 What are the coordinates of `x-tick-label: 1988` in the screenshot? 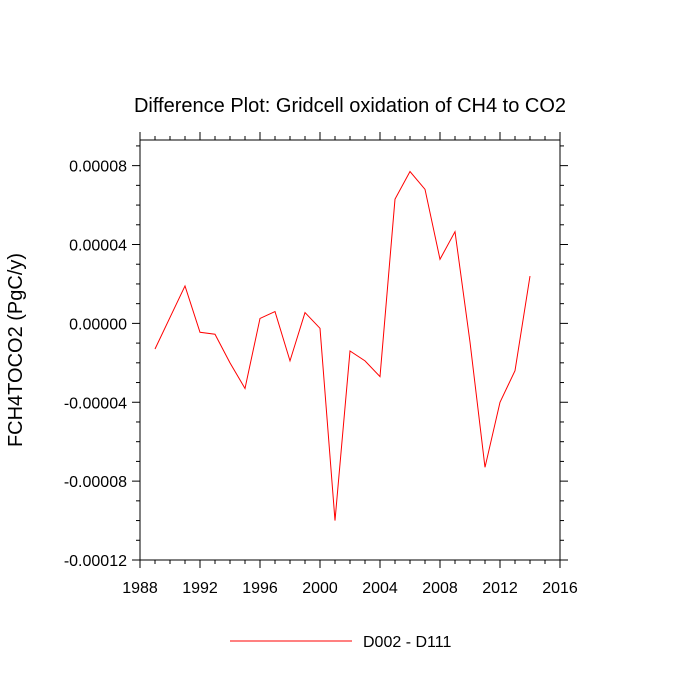 It's located at (140, 588).